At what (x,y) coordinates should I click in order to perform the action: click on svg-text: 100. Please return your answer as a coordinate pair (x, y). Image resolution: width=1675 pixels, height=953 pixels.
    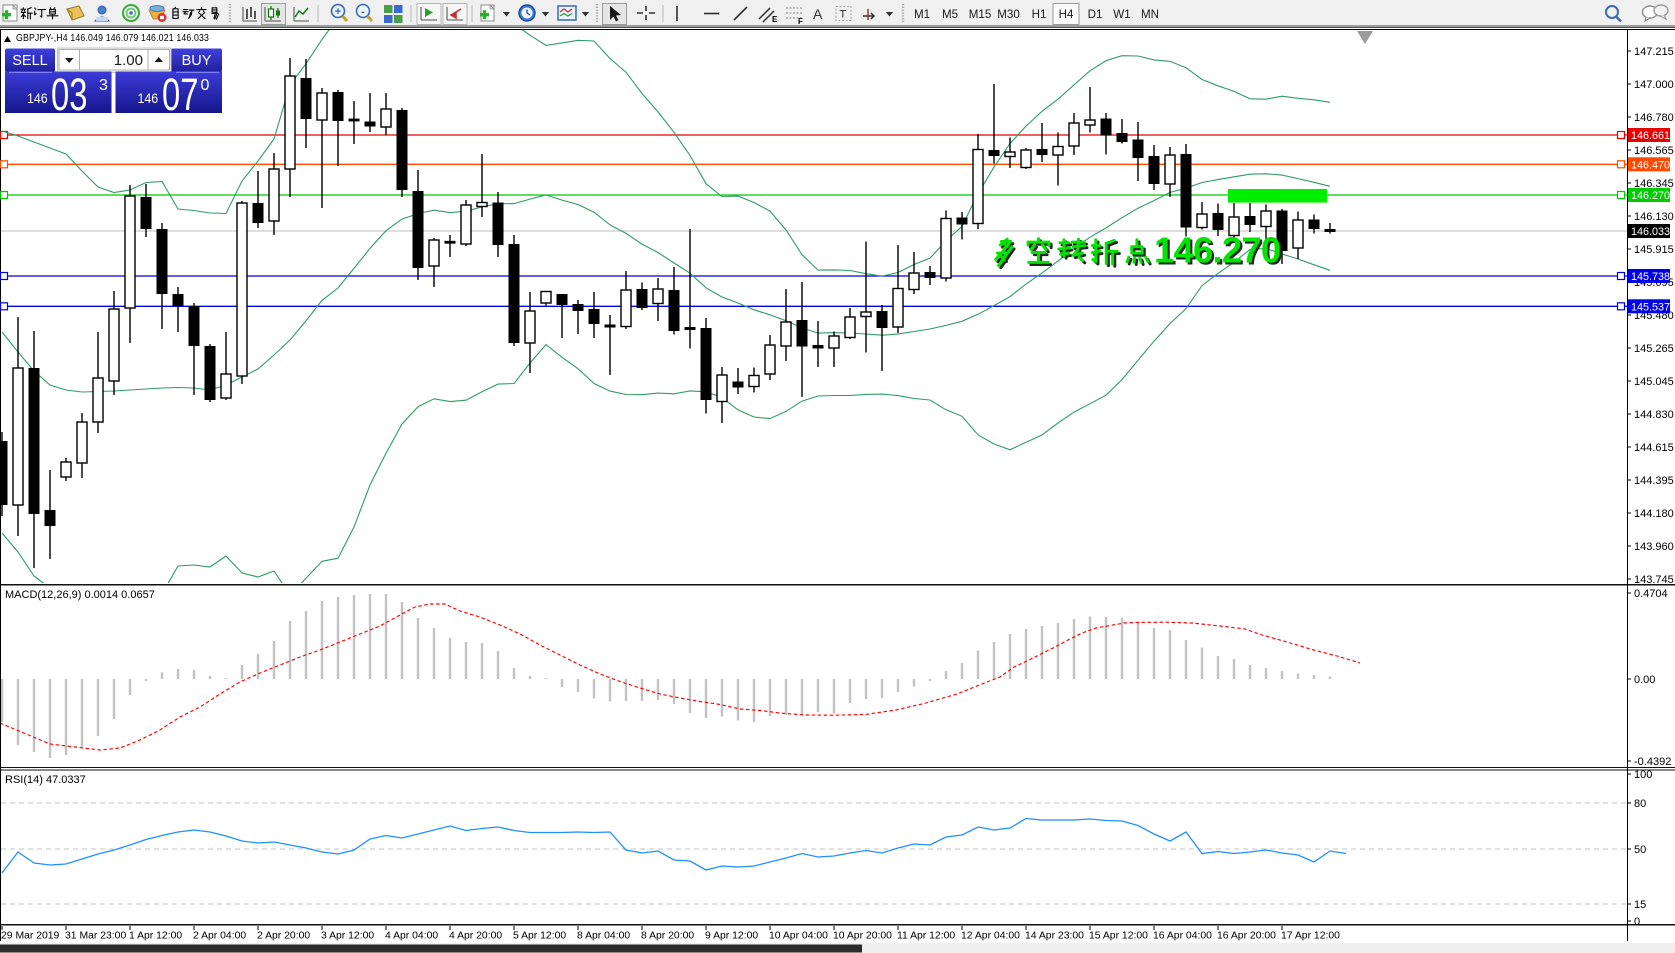
    Looking at the image, I should click on (1643, 775).